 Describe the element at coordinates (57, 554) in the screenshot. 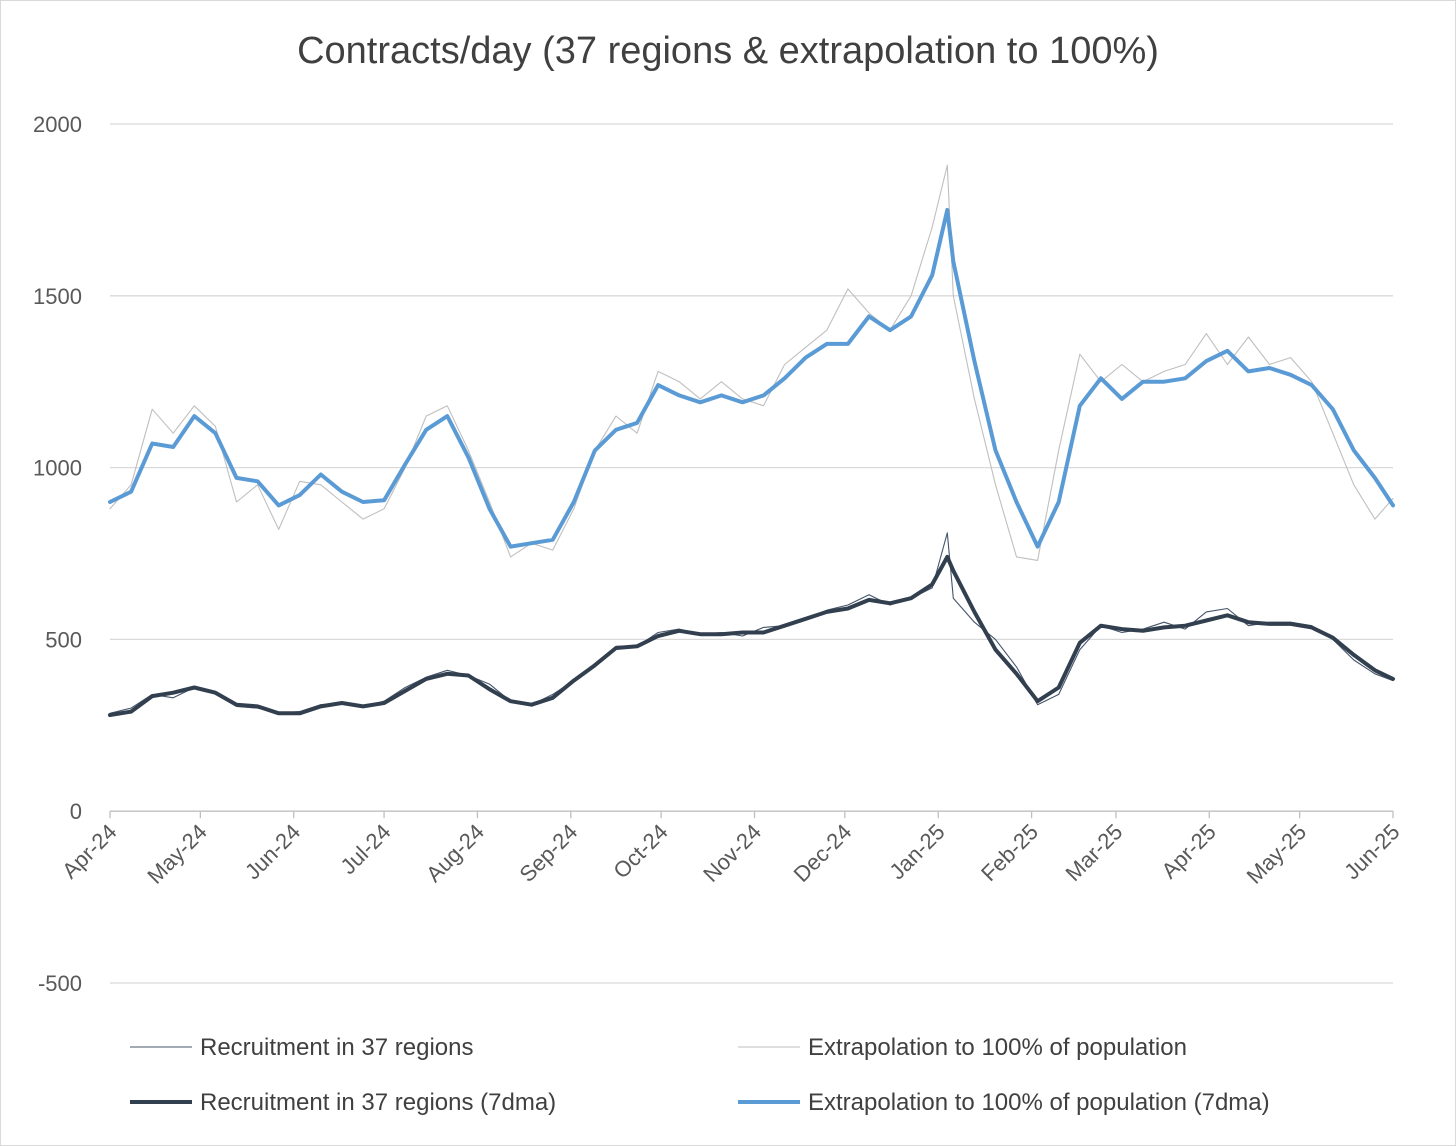

I see `y-axis: 2000 1500 1000 500 0 -500` at that location.